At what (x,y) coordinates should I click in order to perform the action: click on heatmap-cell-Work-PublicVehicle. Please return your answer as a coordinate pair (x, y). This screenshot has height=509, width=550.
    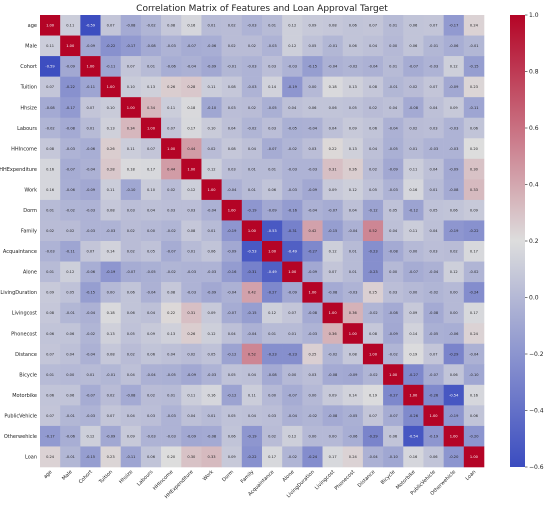
    Looking at the image, I should click on (433, 190).